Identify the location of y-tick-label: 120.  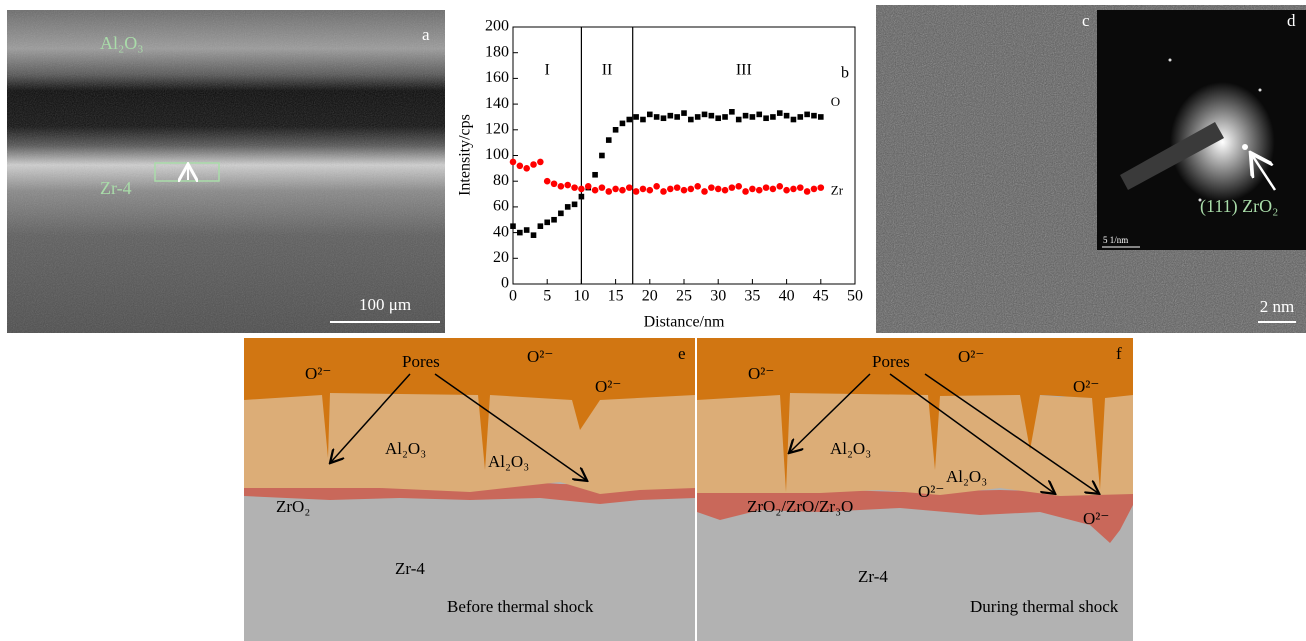
(497, 128).